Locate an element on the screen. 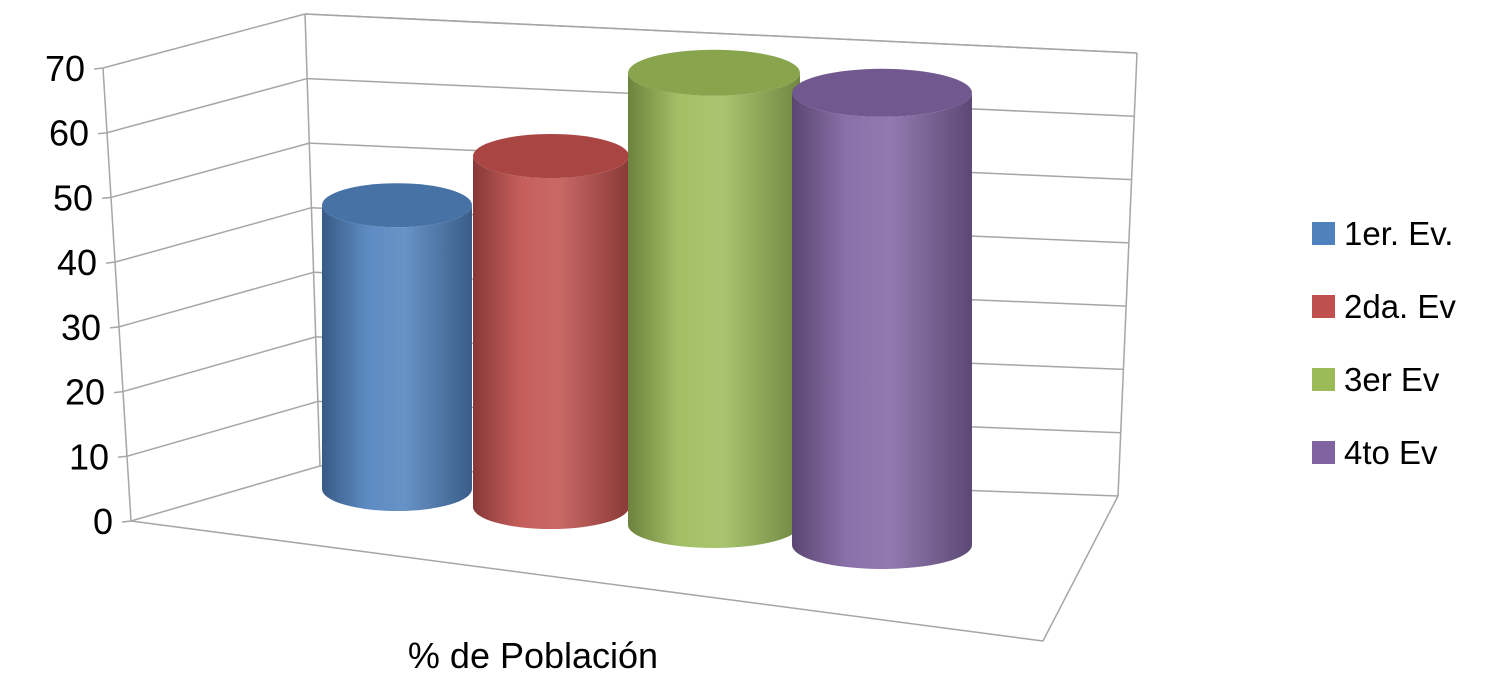  y-tick-label: 10 is located at coordinates (89, 456).